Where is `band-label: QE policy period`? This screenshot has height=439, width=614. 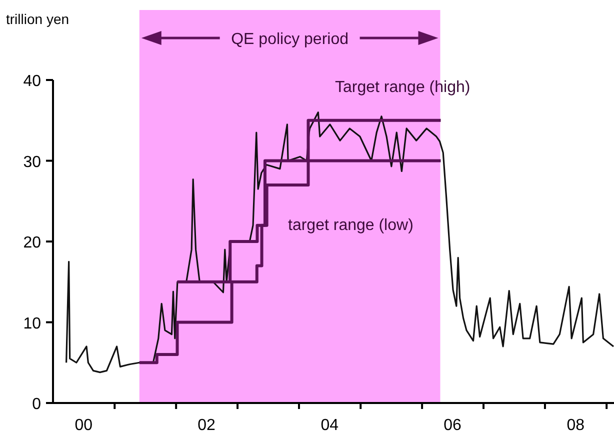 band-label: QE policy period is located at coordinates (290, 39).